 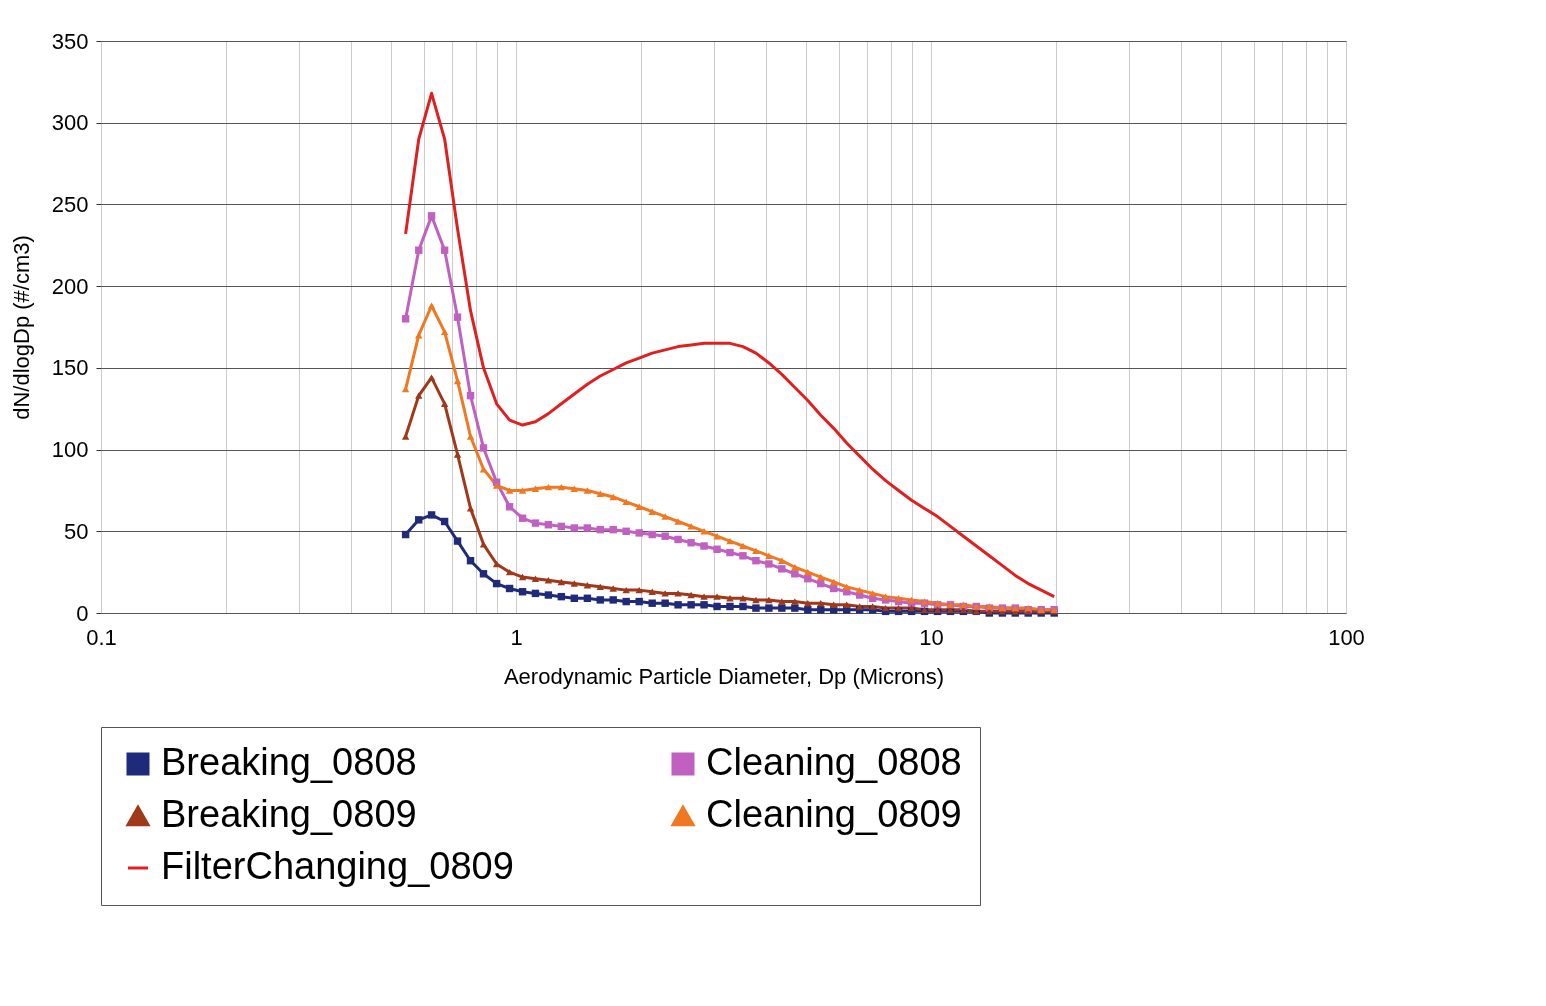 I want to click on legend-label: Breaking_0808, so click(x=289, y=762).